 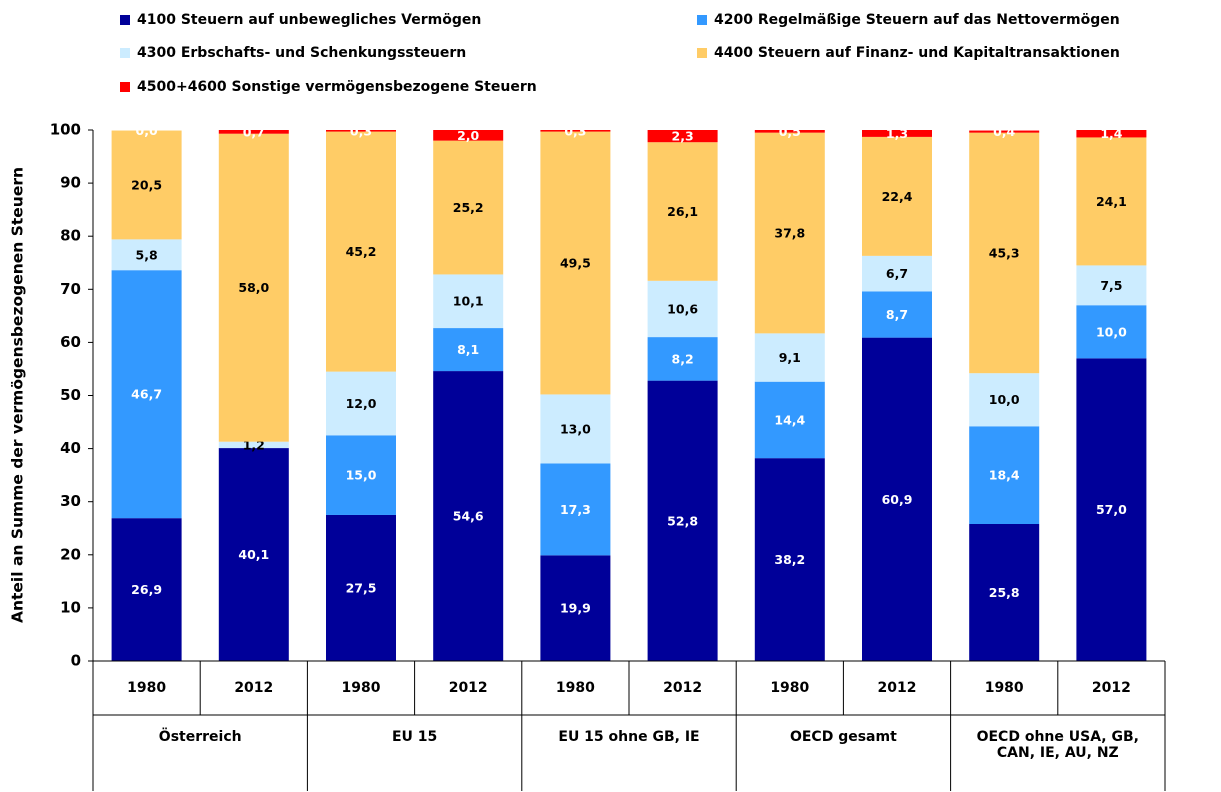 I want to click on data-label: 26,9, so click(x=146, y=589).